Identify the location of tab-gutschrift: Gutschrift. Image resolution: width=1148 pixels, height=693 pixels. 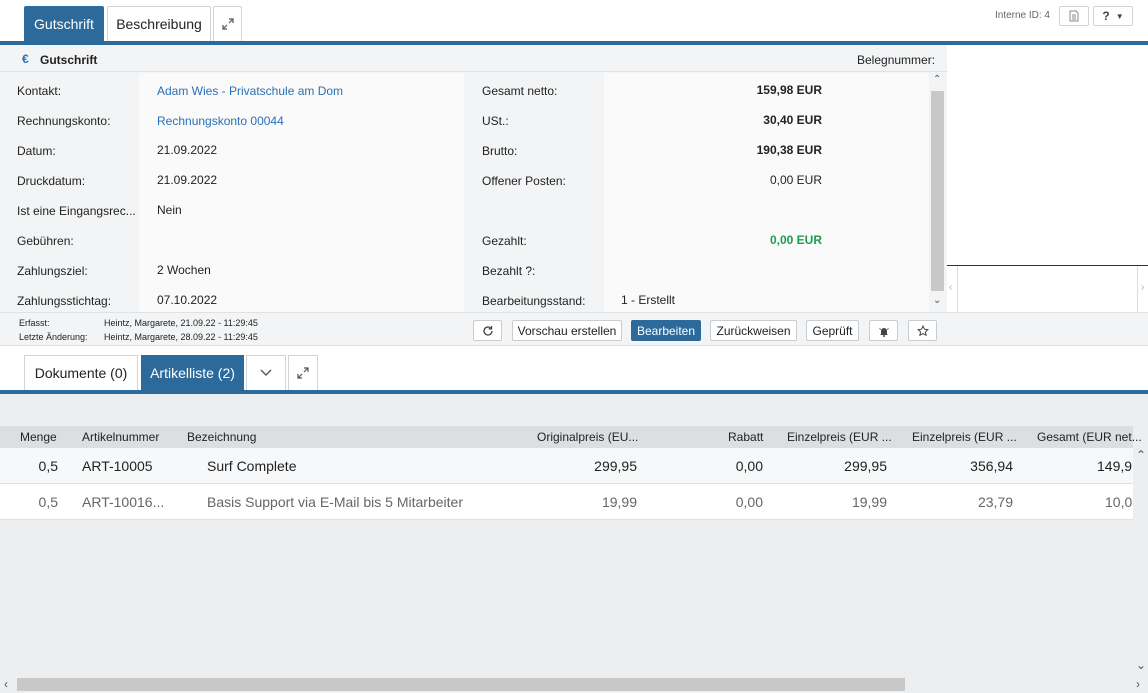
(64, 23).